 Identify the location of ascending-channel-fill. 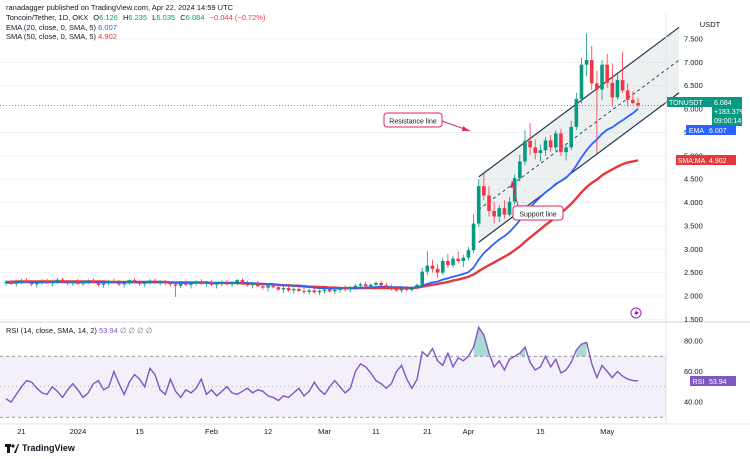
(579, 135).